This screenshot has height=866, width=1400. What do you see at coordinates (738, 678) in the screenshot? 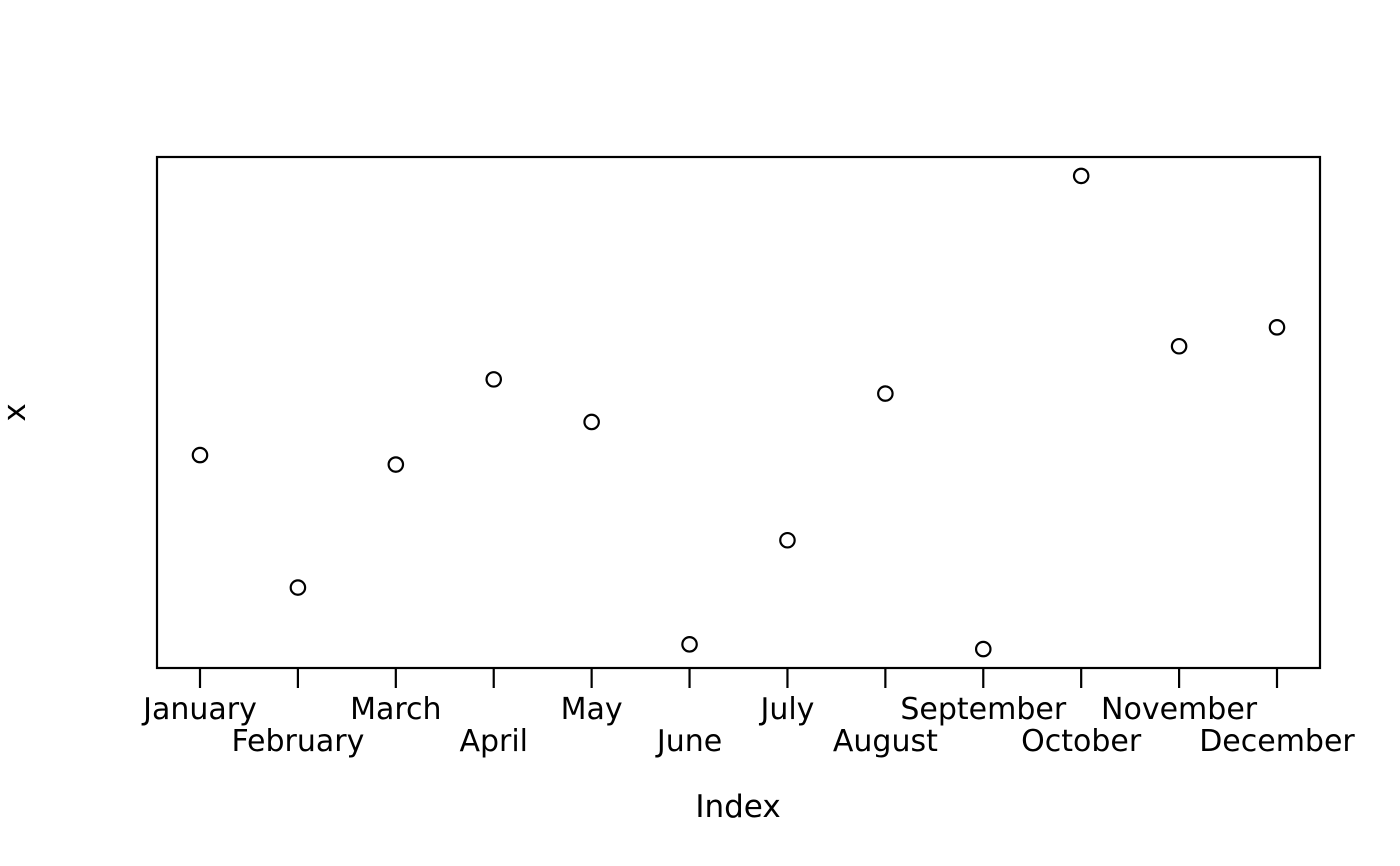
I see `x-axis-ticks` at bounding box center [738, 678].